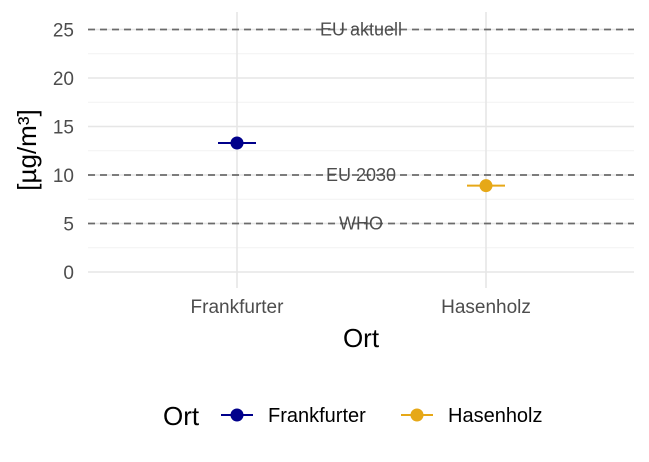  What do you see at coordinates (181, 416) in the screenshot?
I see `legend-title: Ort` at bounding box center [181, 416].